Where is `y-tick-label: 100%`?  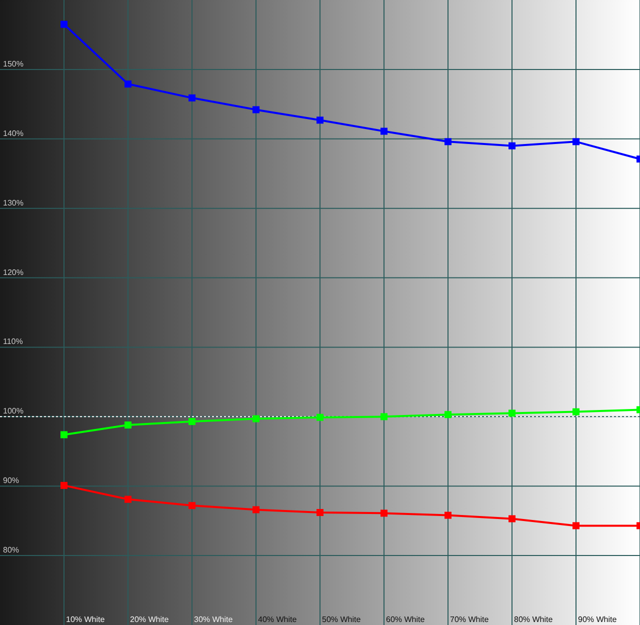 y-tick-label: 100% is located at coordinates (13, 411).